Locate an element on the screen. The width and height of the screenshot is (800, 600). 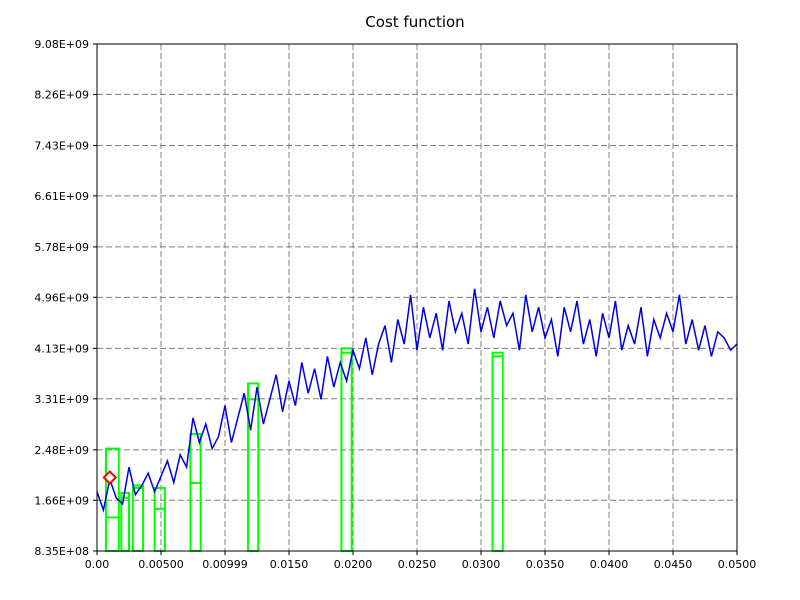
x-tick-label: 0.00999 is located at coordinates (225, 564).